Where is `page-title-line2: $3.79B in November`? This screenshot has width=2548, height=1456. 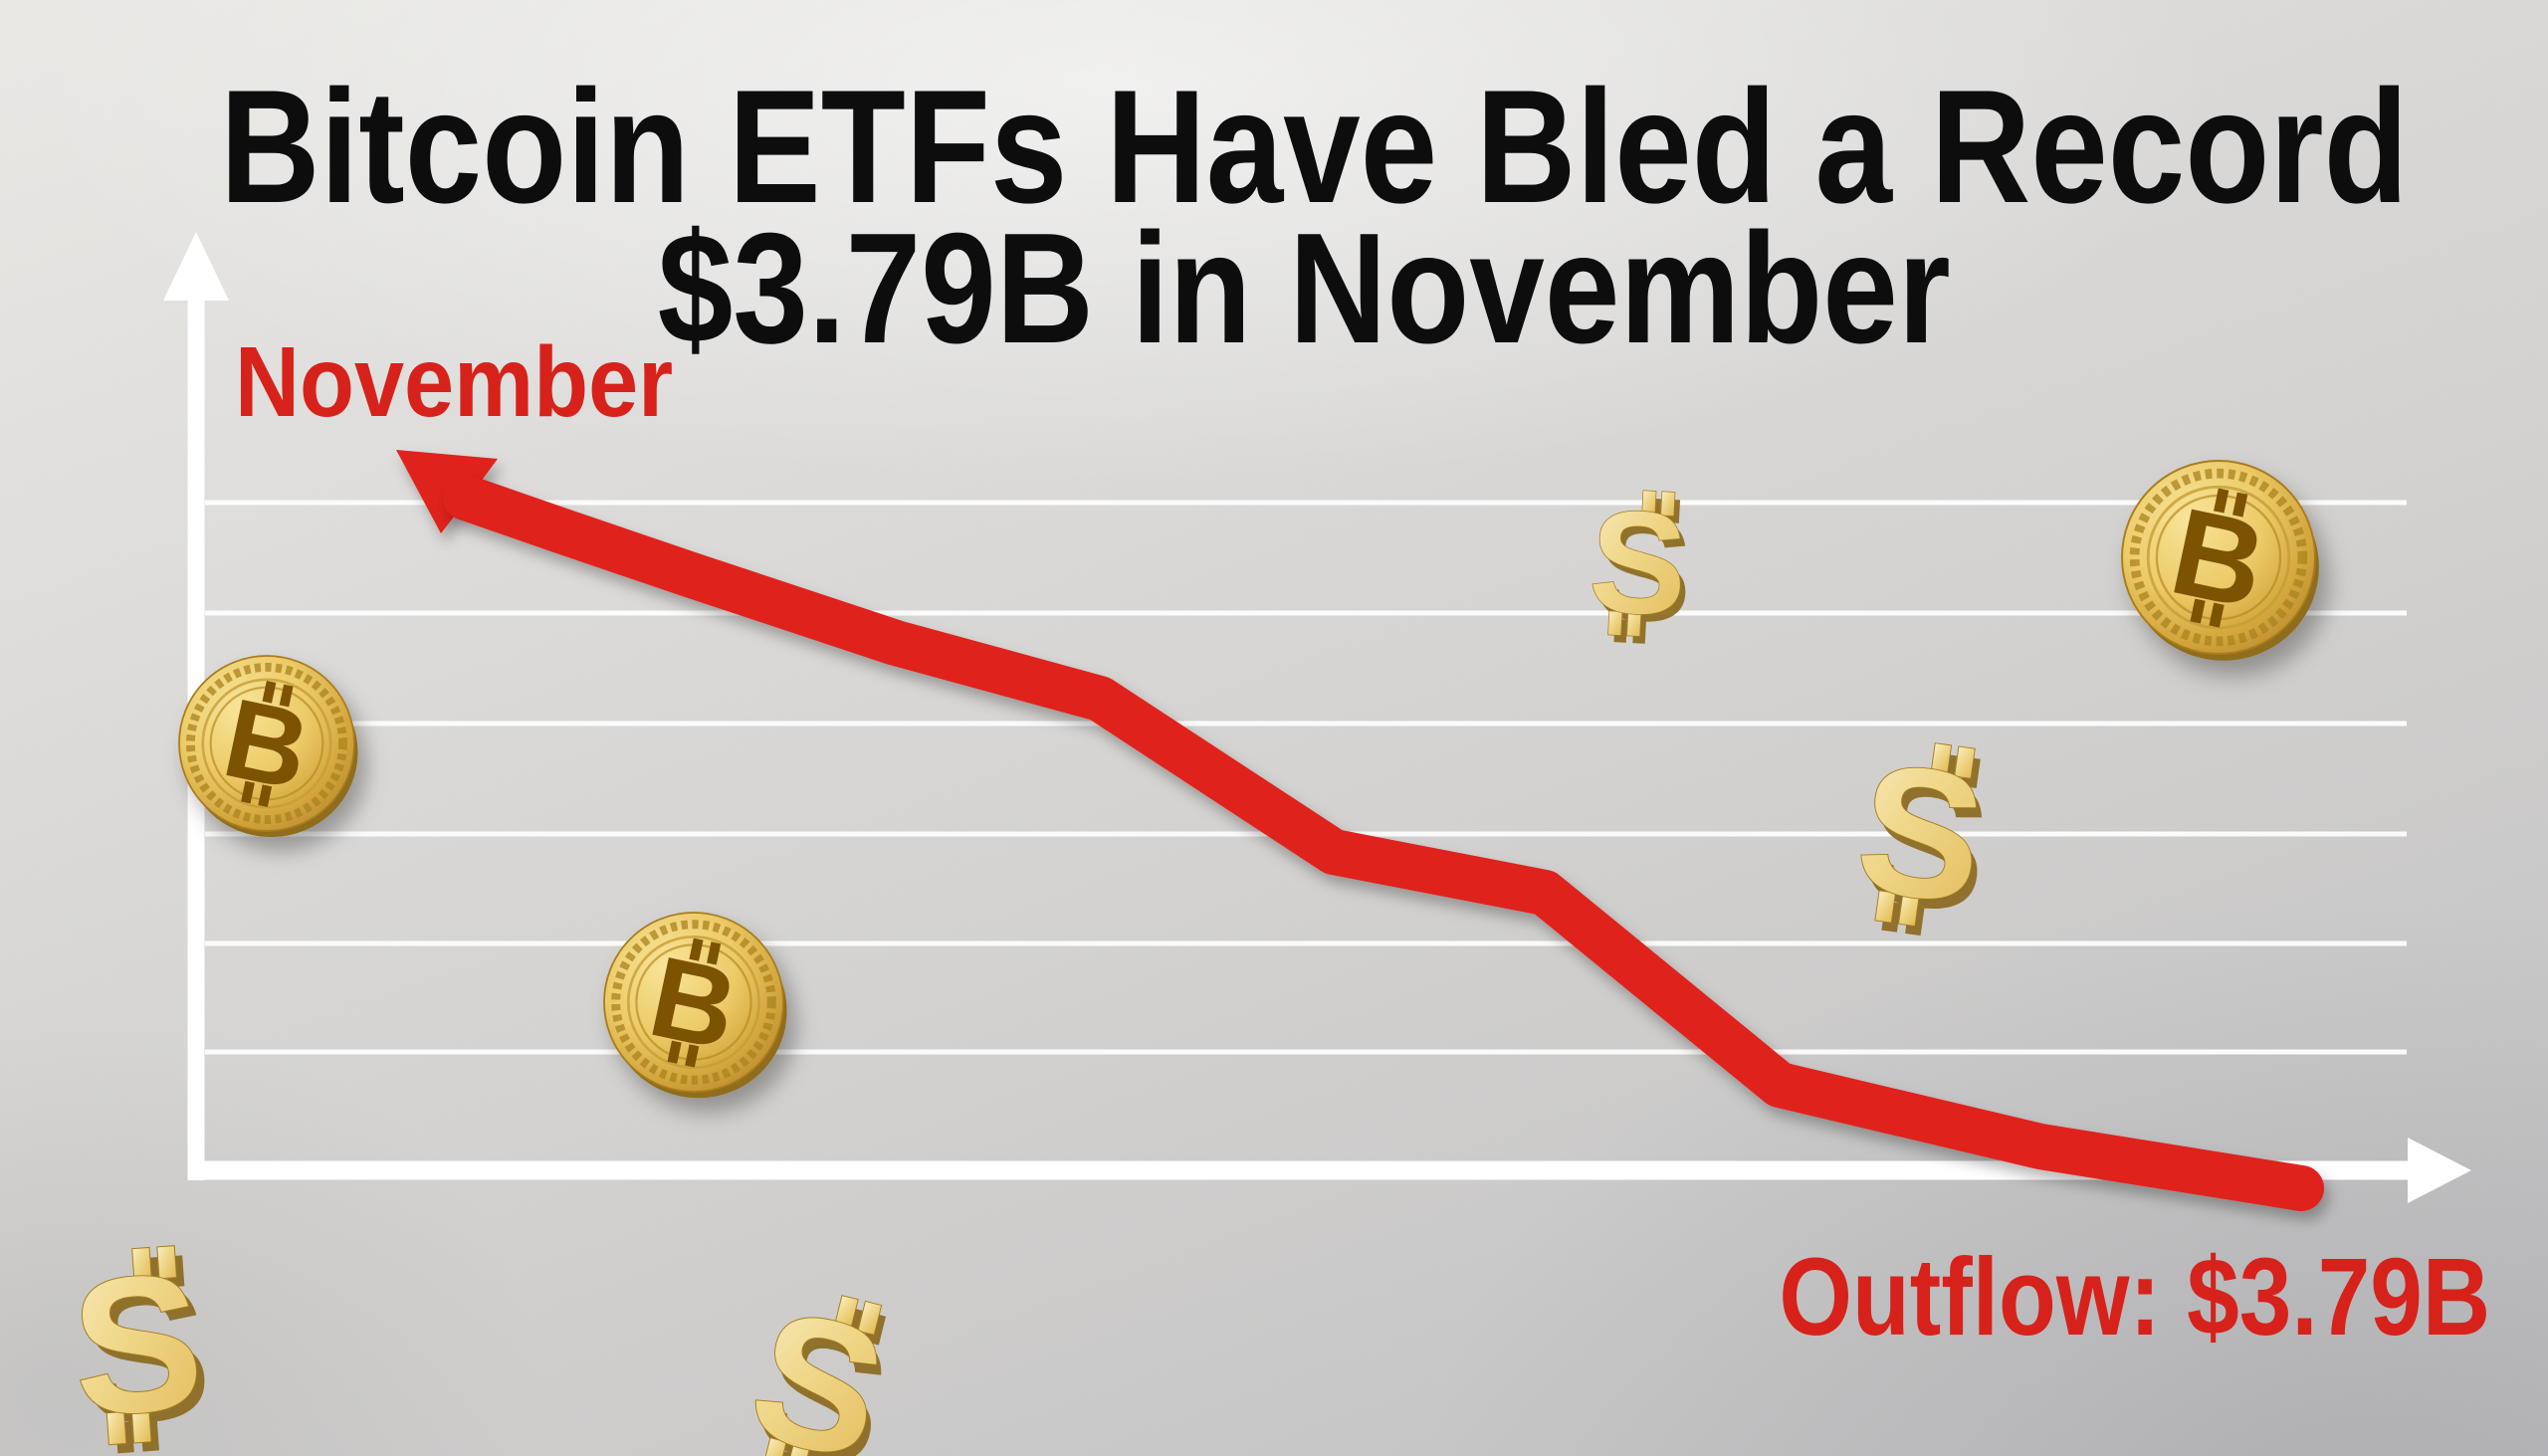
page-title-line2: $3.79B in November is located at coordinates (1304, 288).